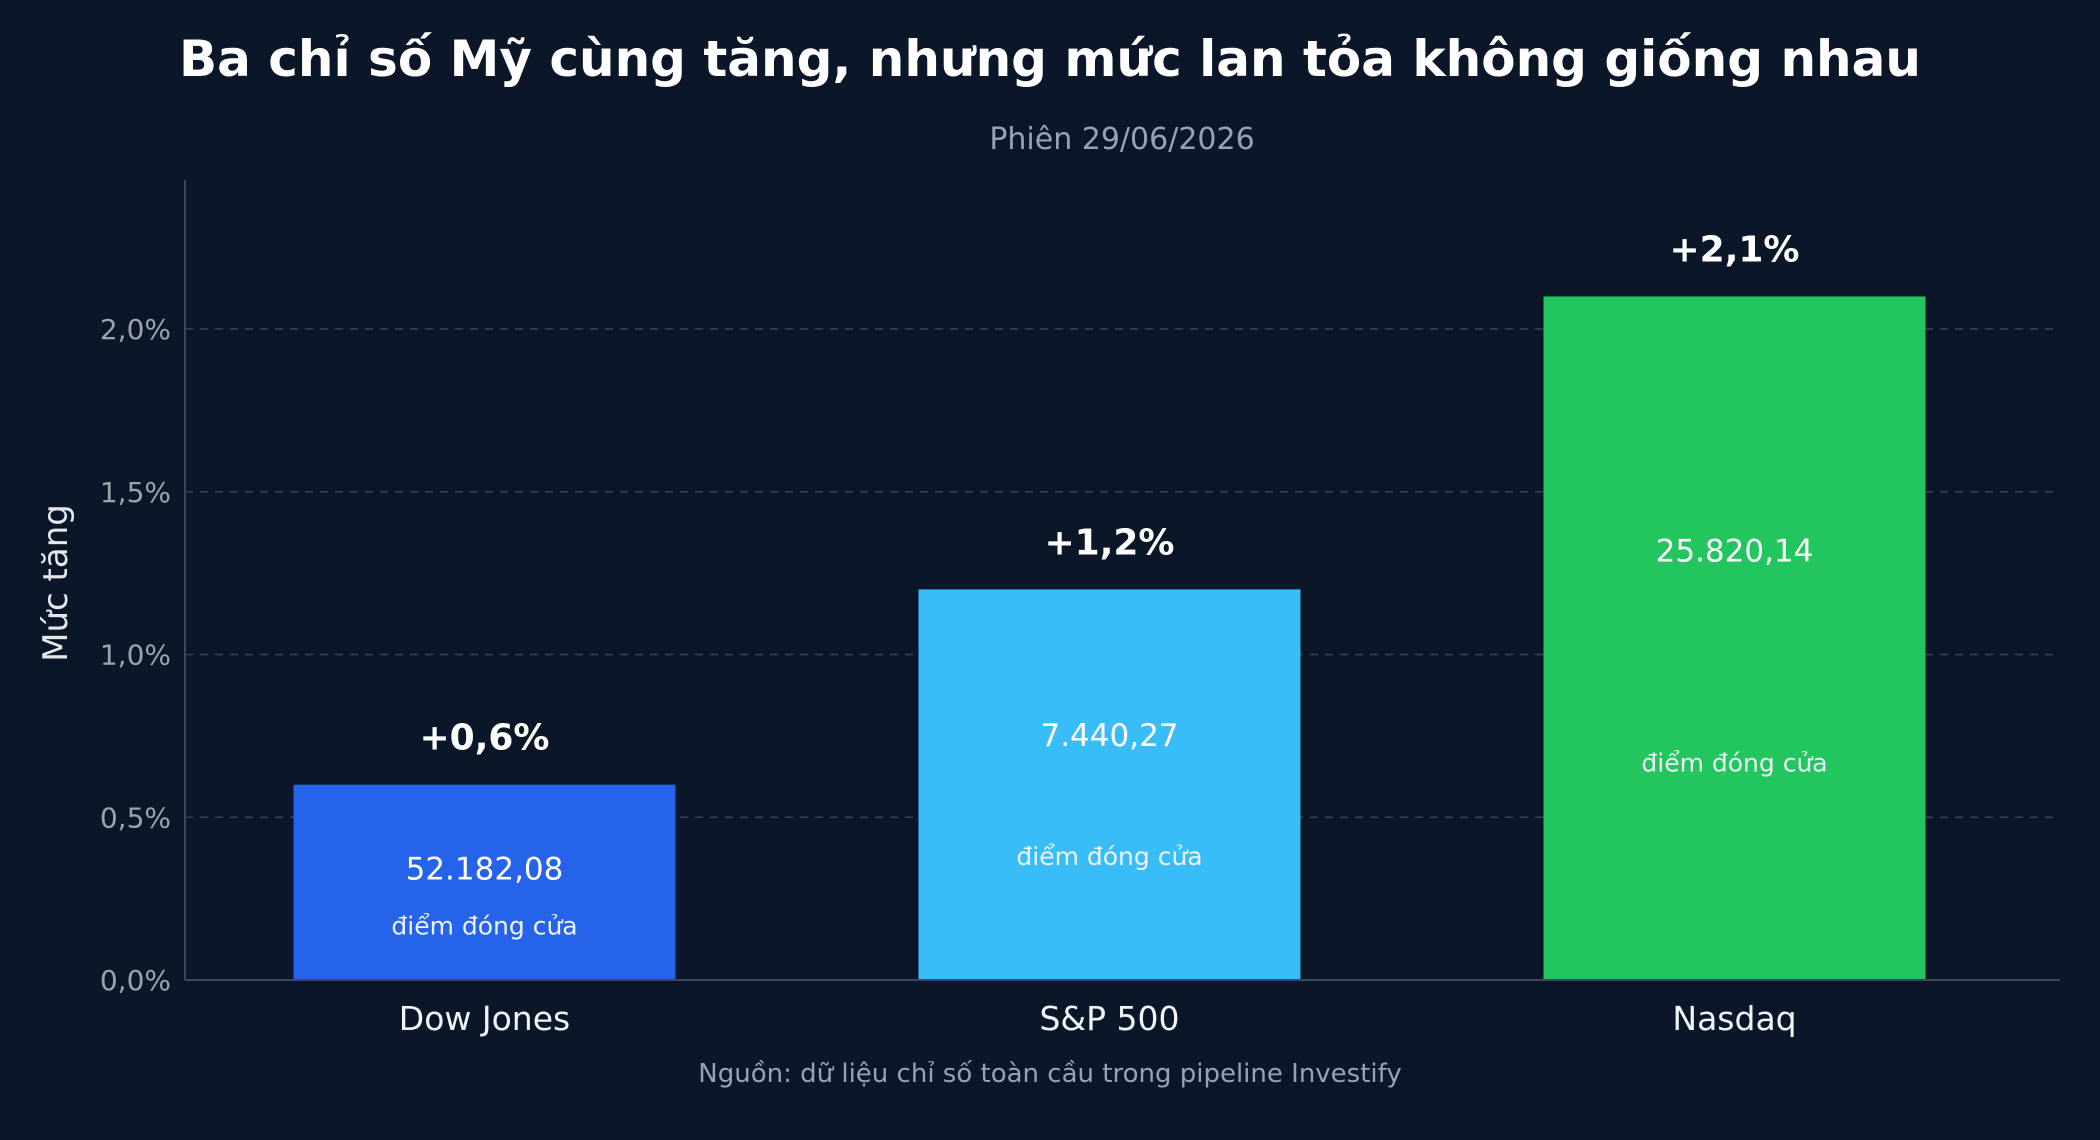  What do you see at coordinates (135, 329) in the screenshot?
I see `y-tick-label: 2,0%` at bounding box center [135, 329].